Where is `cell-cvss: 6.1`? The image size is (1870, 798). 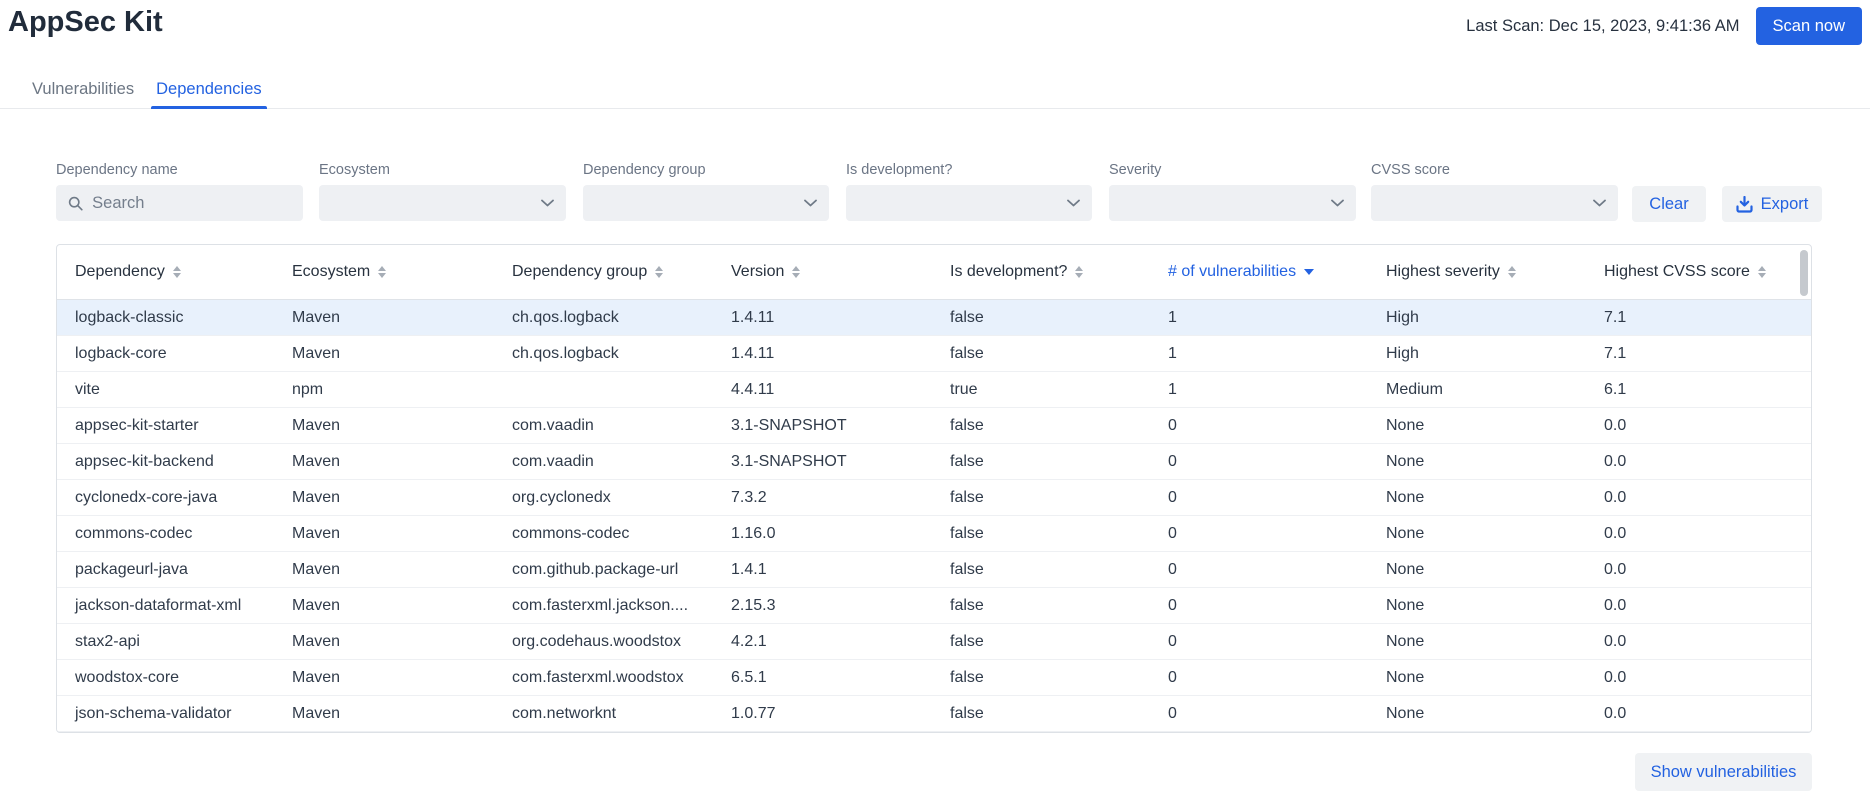 cell-cvss: 6.1 is located at coordinates (1615, 389).